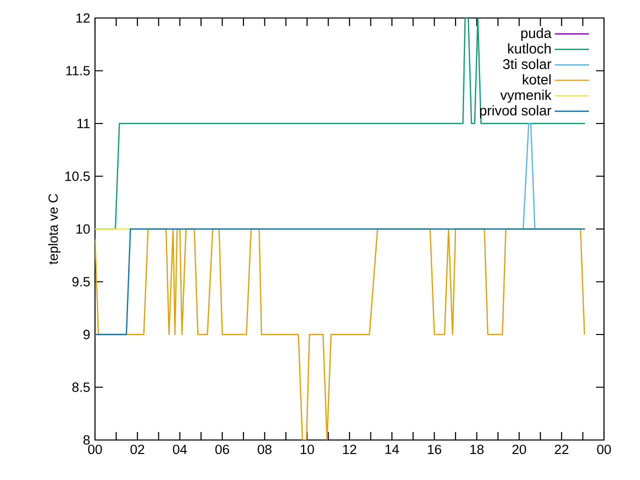  What do you see at coordinates (435, 449) in the screenshot?
I see `x-tick-label: 16` at bounding box center [435, 449].